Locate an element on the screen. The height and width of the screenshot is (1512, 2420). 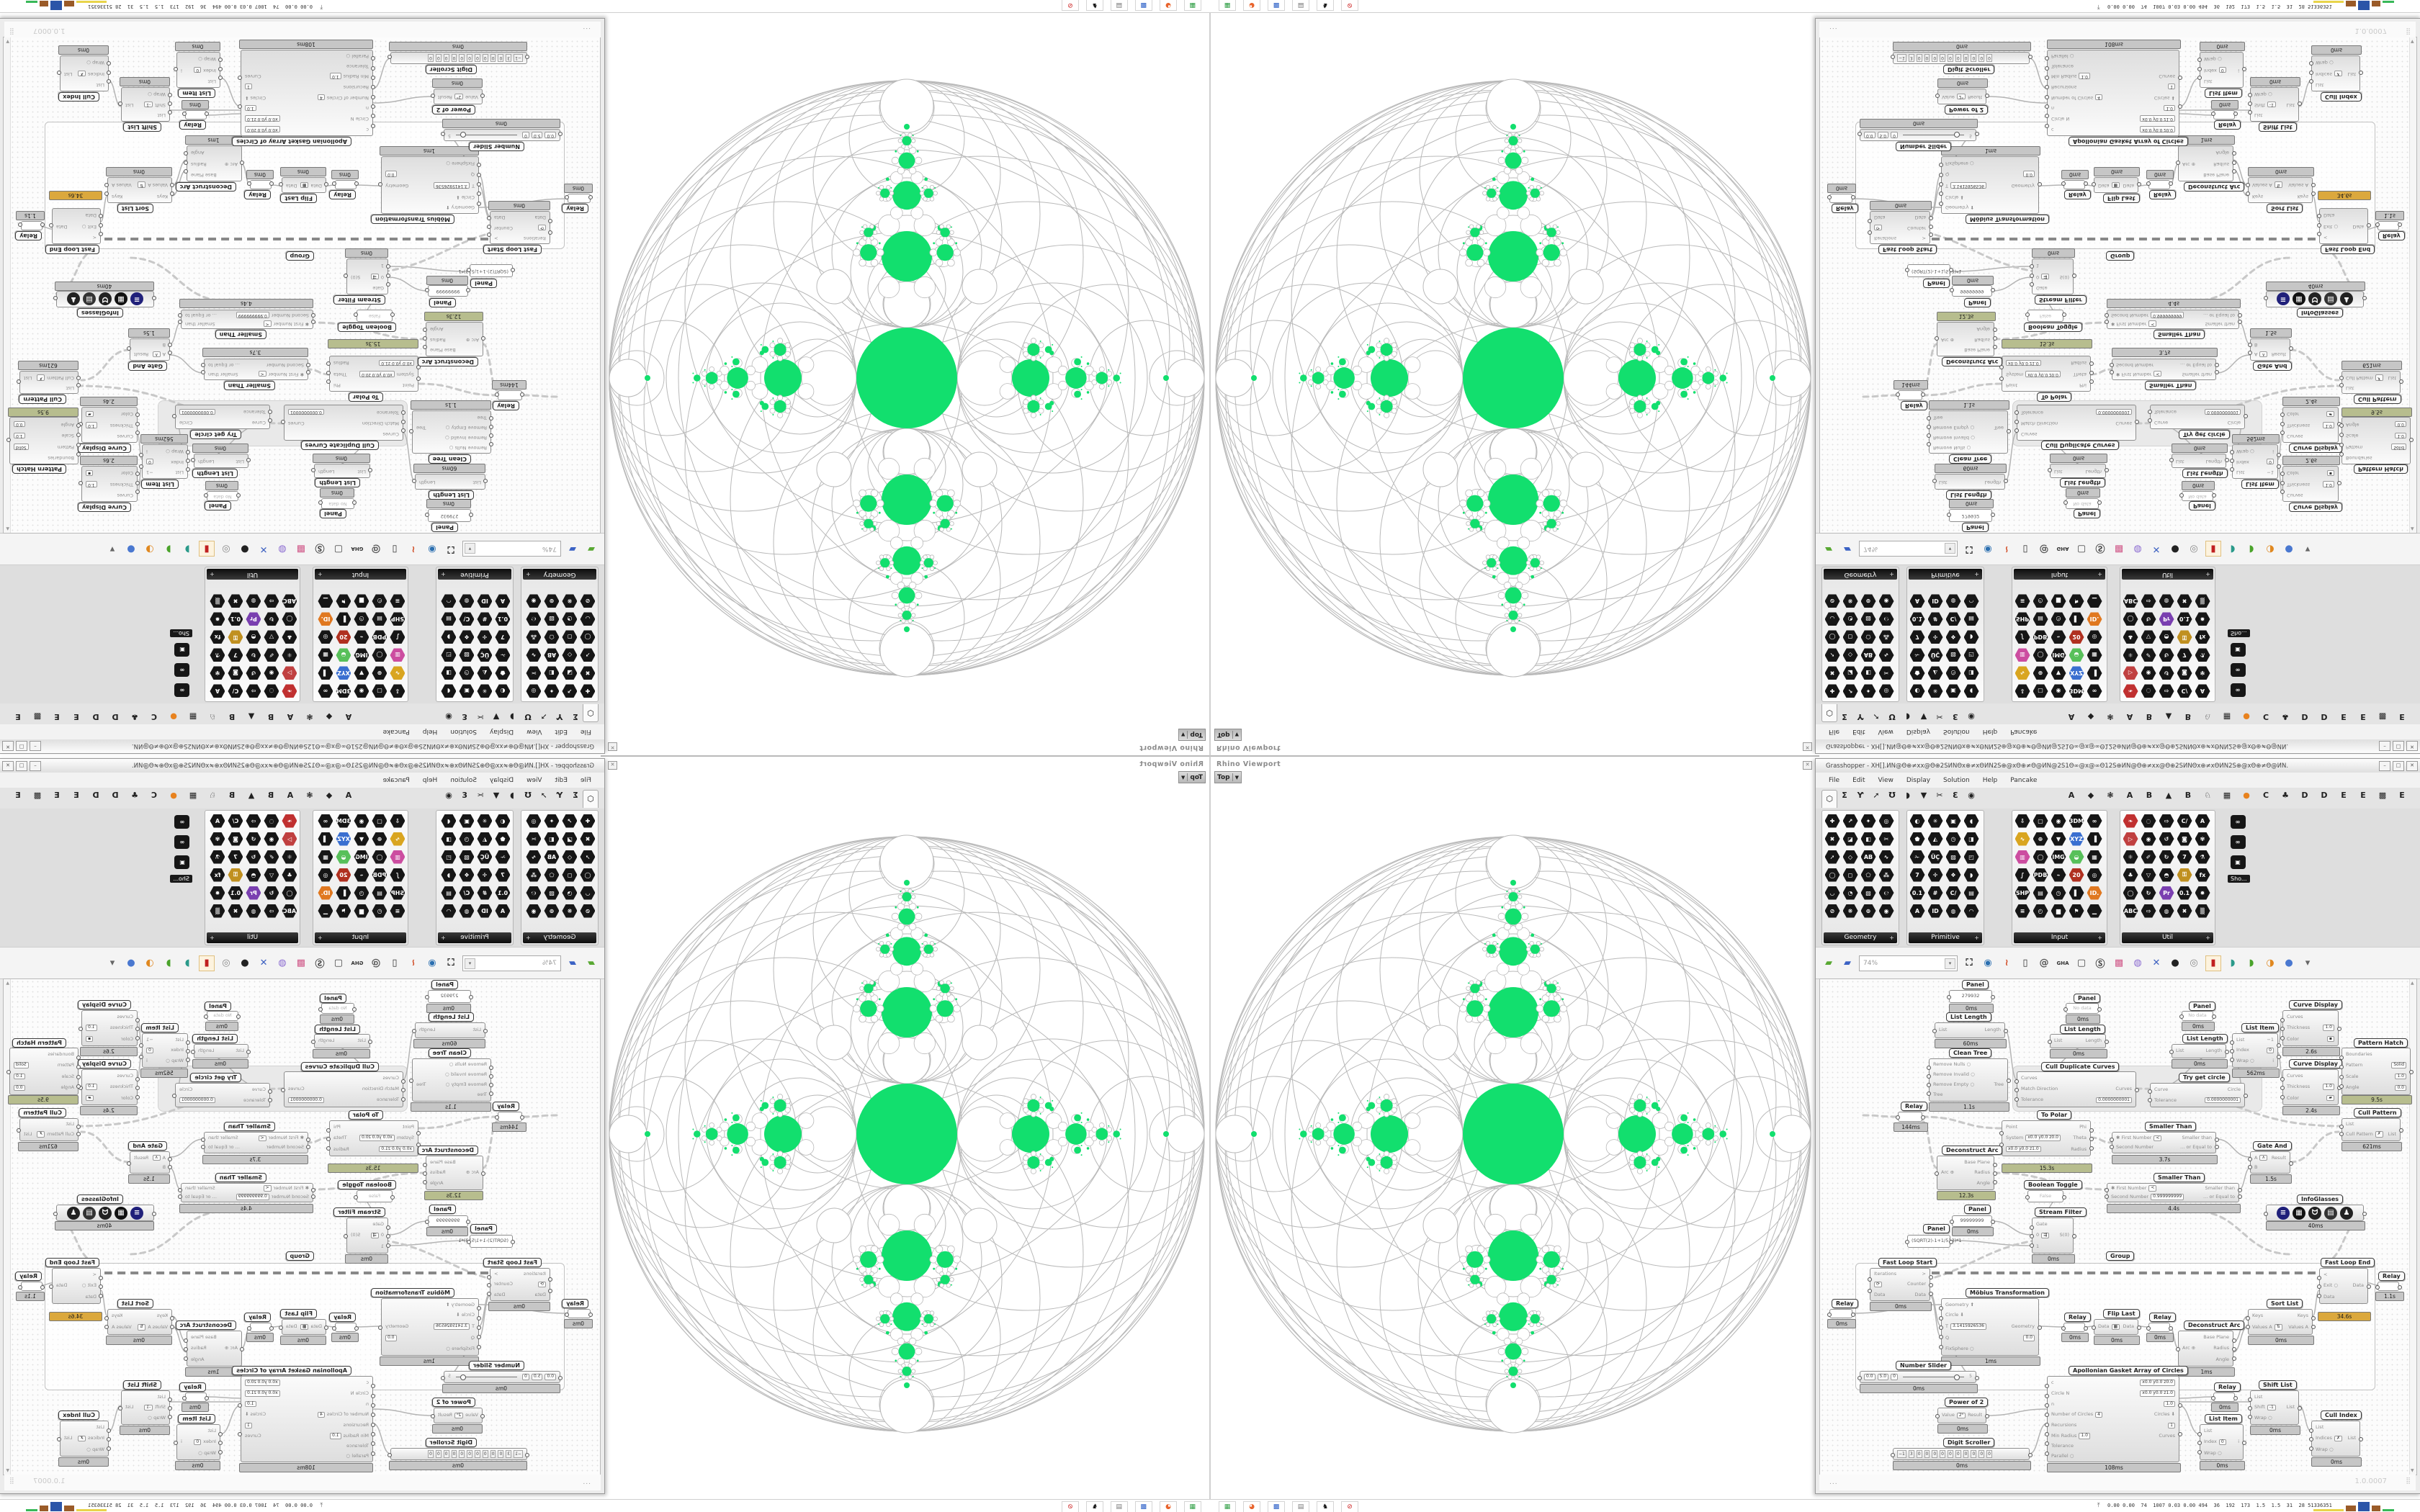
value-box: x0.0 y0.0 z1.0 is located at coordinates (2157, 118).